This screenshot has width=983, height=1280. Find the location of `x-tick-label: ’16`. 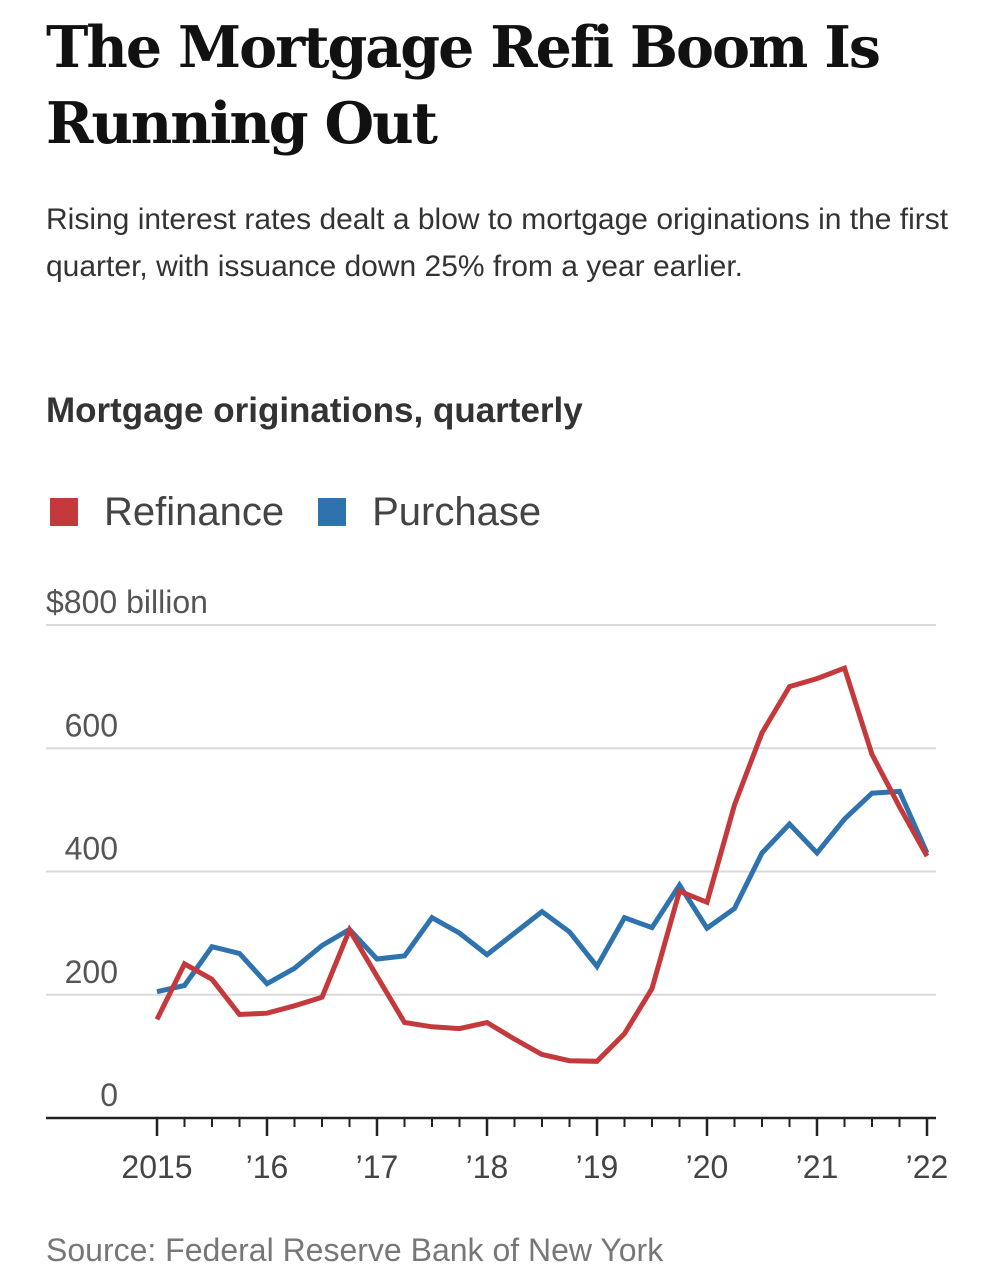

x-tick-label: ’16 is located at coordinates (267, 1167).